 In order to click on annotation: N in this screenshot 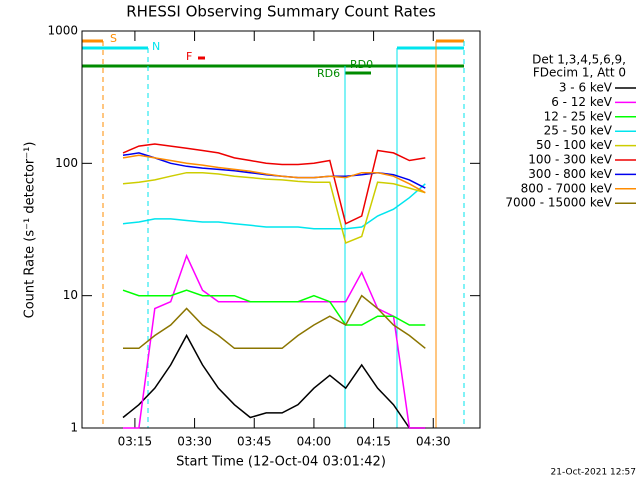, I will do `click(156, 46)`.